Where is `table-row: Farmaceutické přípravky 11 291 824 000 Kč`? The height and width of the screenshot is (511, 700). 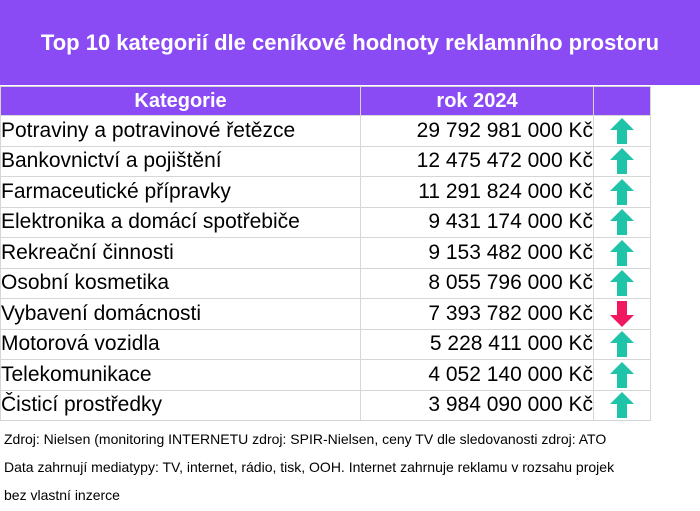
table-row: Farmaceutické přípravky 11 291 824 000 Kč is located at coordinates (325, 192).